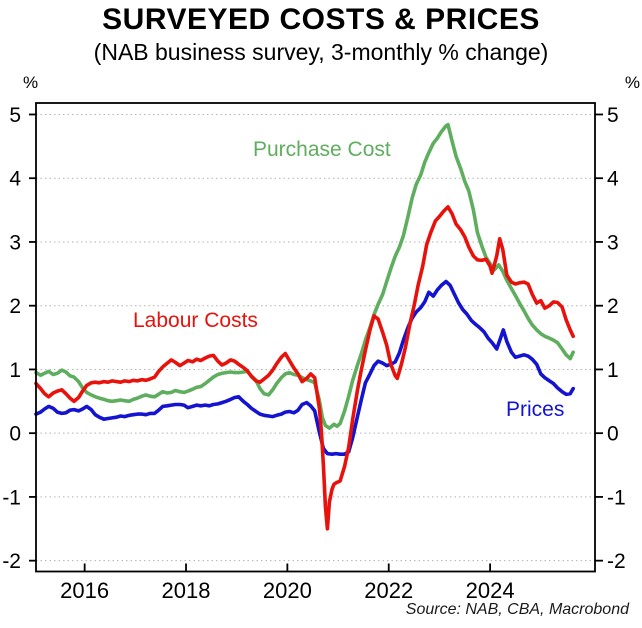 This screenshot has width=642, height=628. I want to click on x-tick-label-2016: 2016, so click(84, 590).